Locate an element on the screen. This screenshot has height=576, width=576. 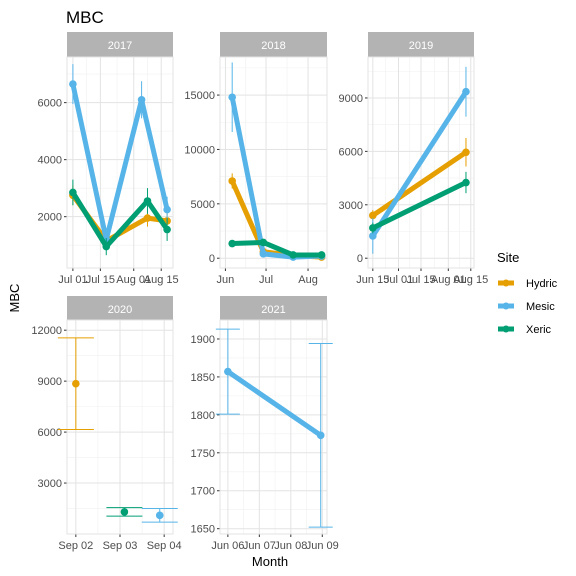
facet-2020: 2020 3000 6000 9000 12000 Sep 02 Sep 03 Sep 04 is located at coordinates (106, 424).